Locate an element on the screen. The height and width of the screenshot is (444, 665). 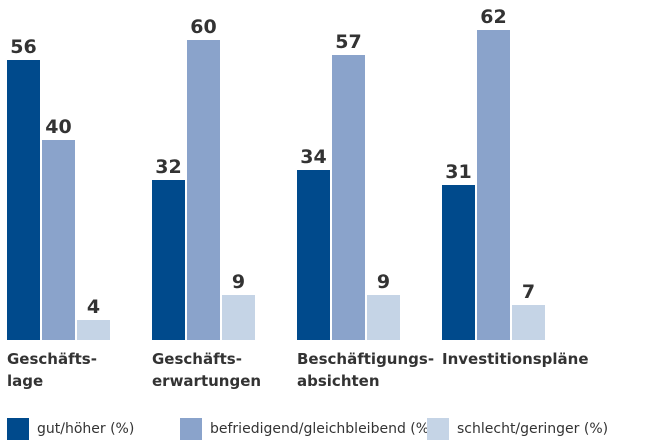
value-label: 7 is located at coordinates (528, 292).